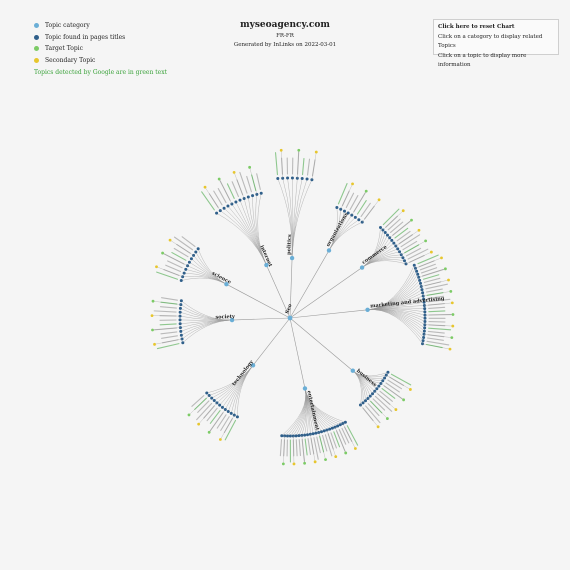 The width and height of the screenshot is (570, 570). Describe the element at coordinates (225, 317) in the screenshot. I see `category-label: society` at that location.